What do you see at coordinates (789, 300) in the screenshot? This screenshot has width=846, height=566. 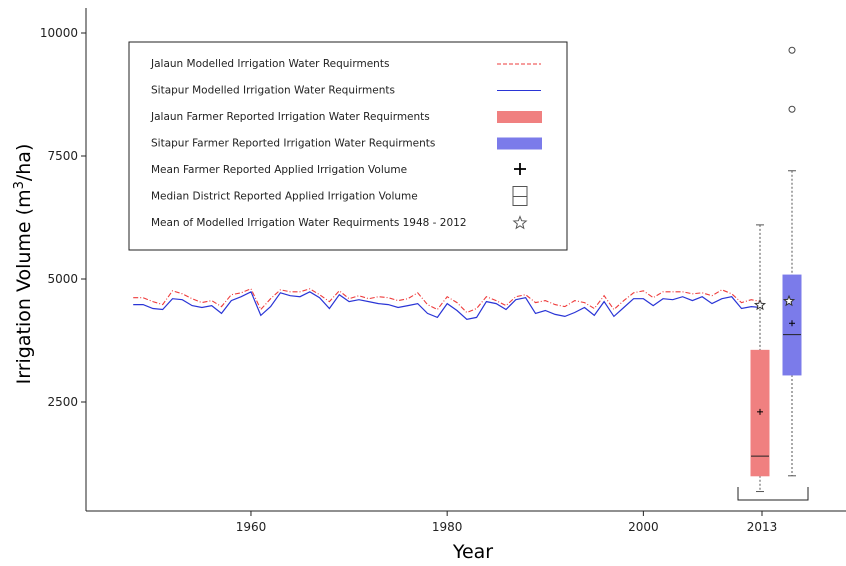 I see `sitapur-modelled-mean-star` at bounding box center [789, 300].